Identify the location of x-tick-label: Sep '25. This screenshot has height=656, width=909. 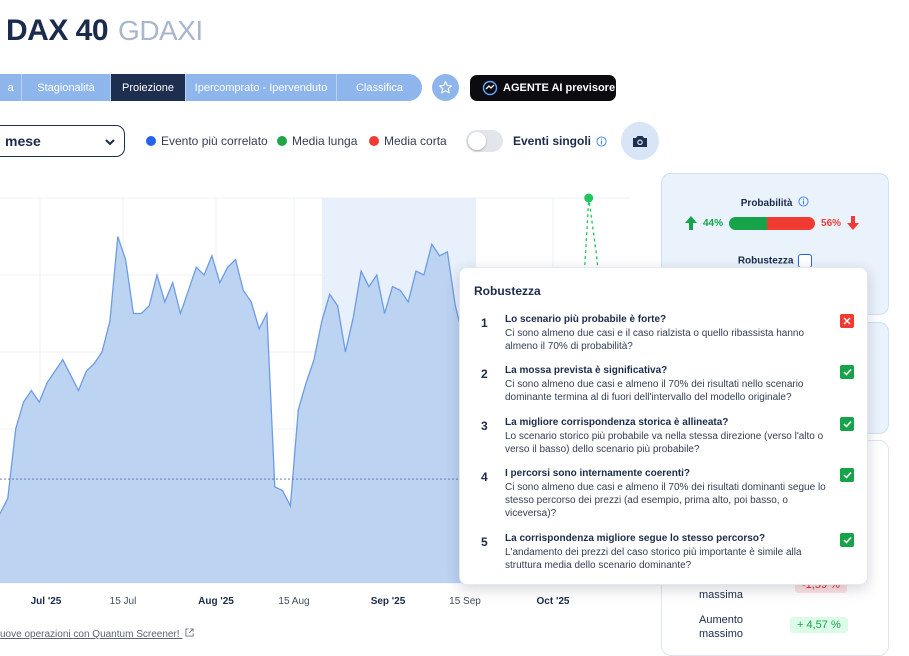
(388, 601).